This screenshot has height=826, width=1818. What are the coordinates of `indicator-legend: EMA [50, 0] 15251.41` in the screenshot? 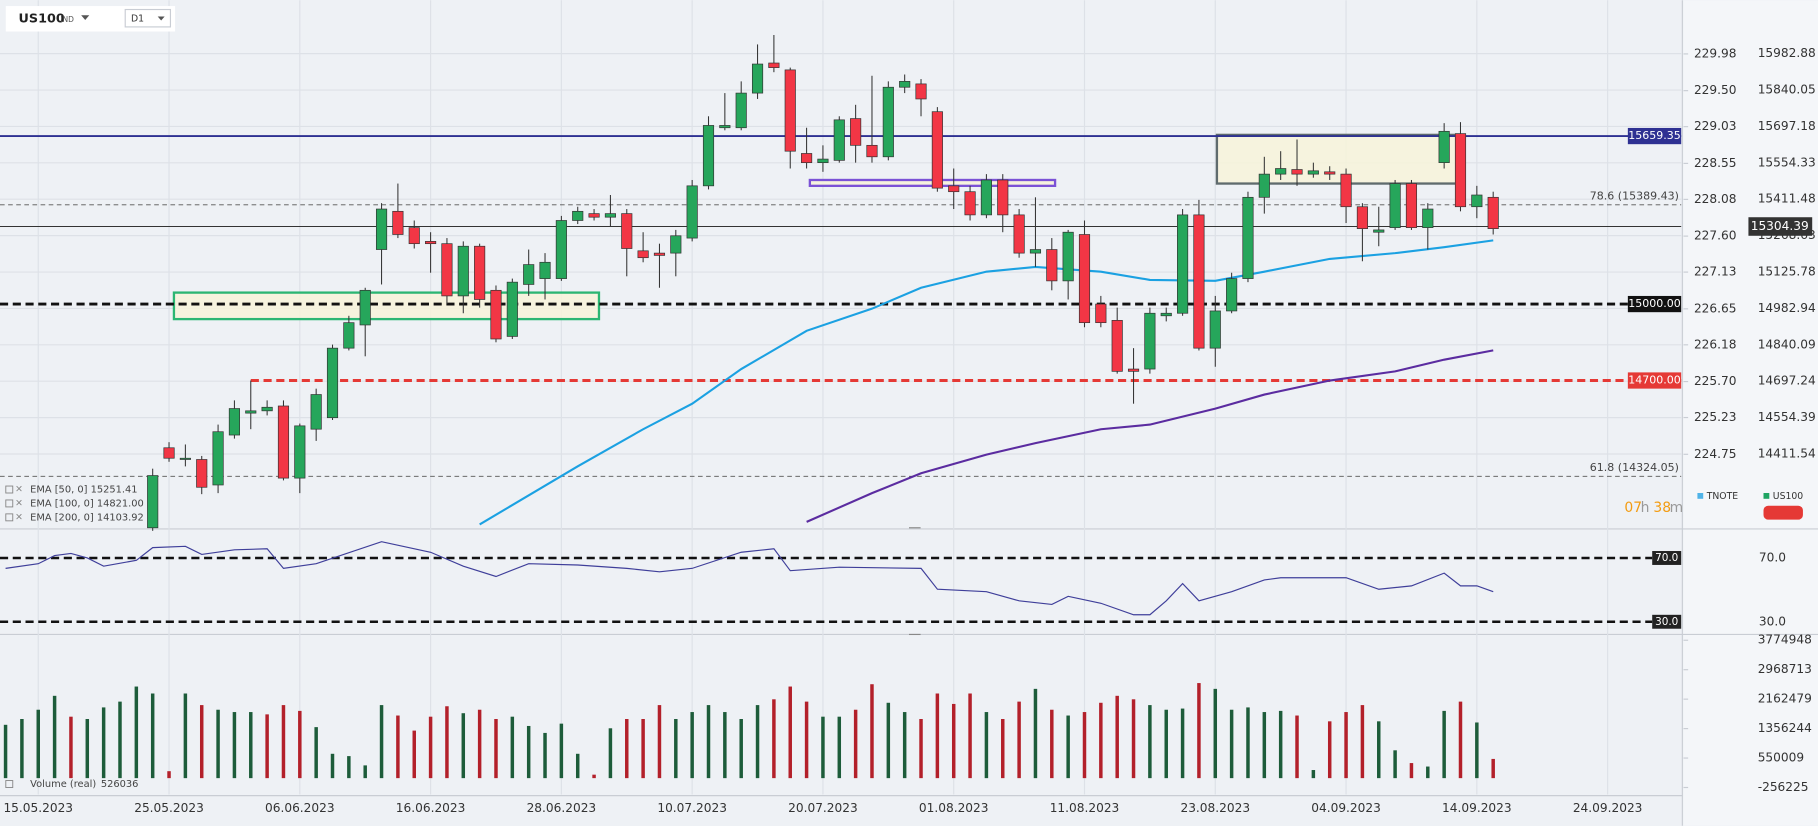 It's located at (83, 490).